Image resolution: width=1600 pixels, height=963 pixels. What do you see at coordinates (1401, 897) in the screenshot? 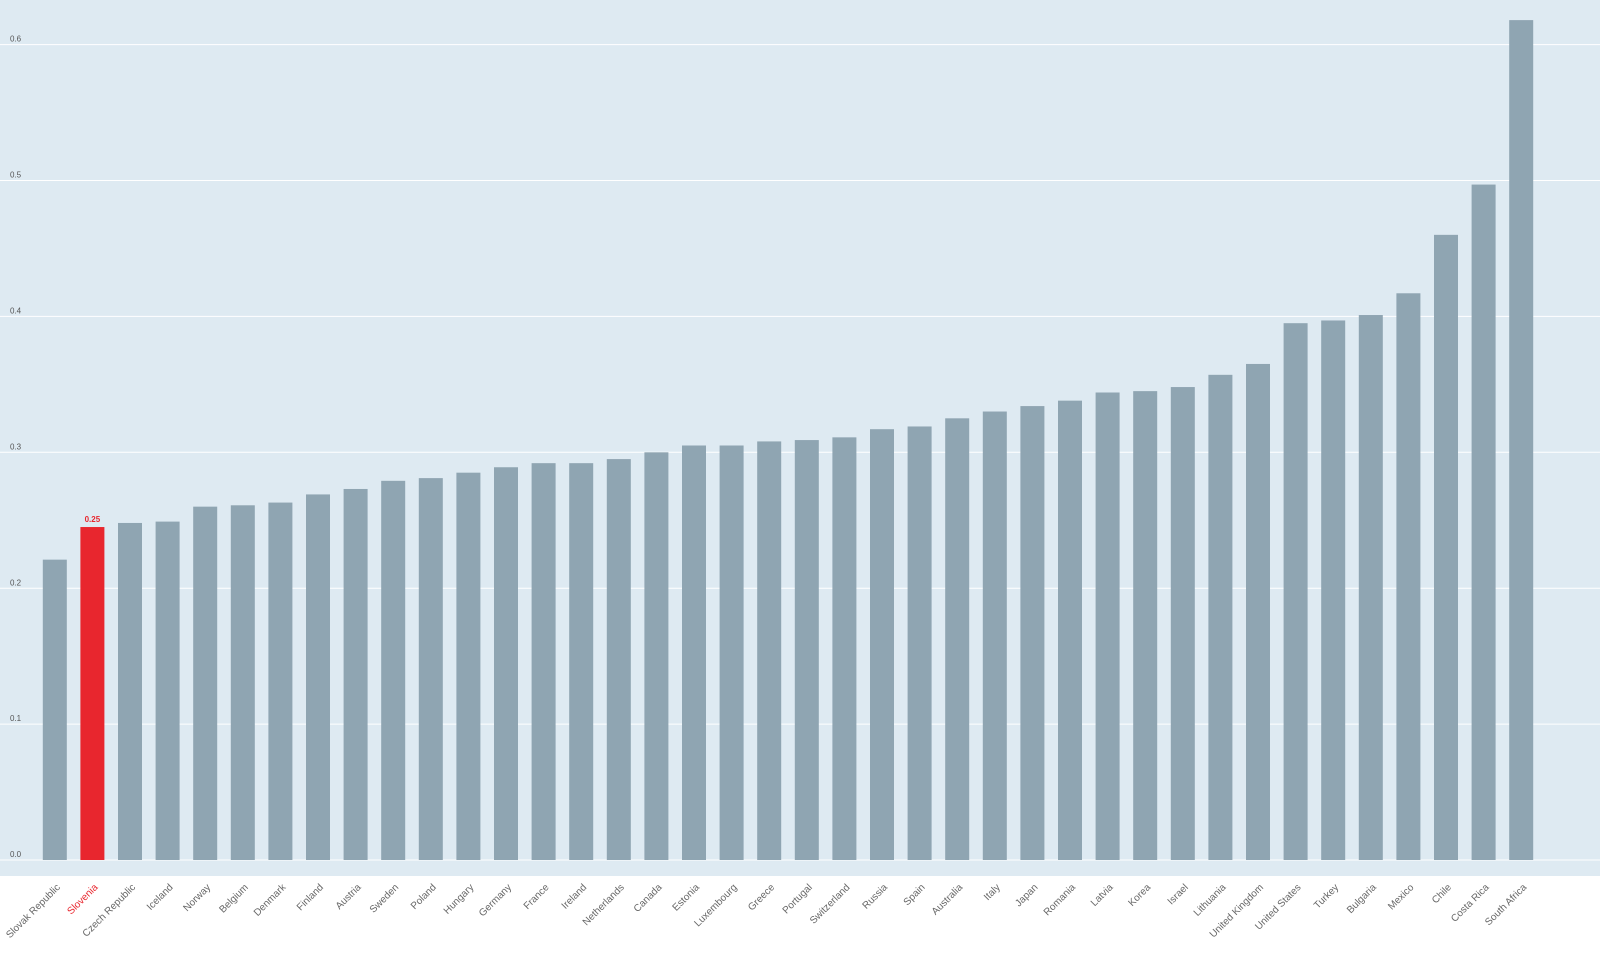
I see `x-tick-label: Mexico` at bounding box center [1401, 897].